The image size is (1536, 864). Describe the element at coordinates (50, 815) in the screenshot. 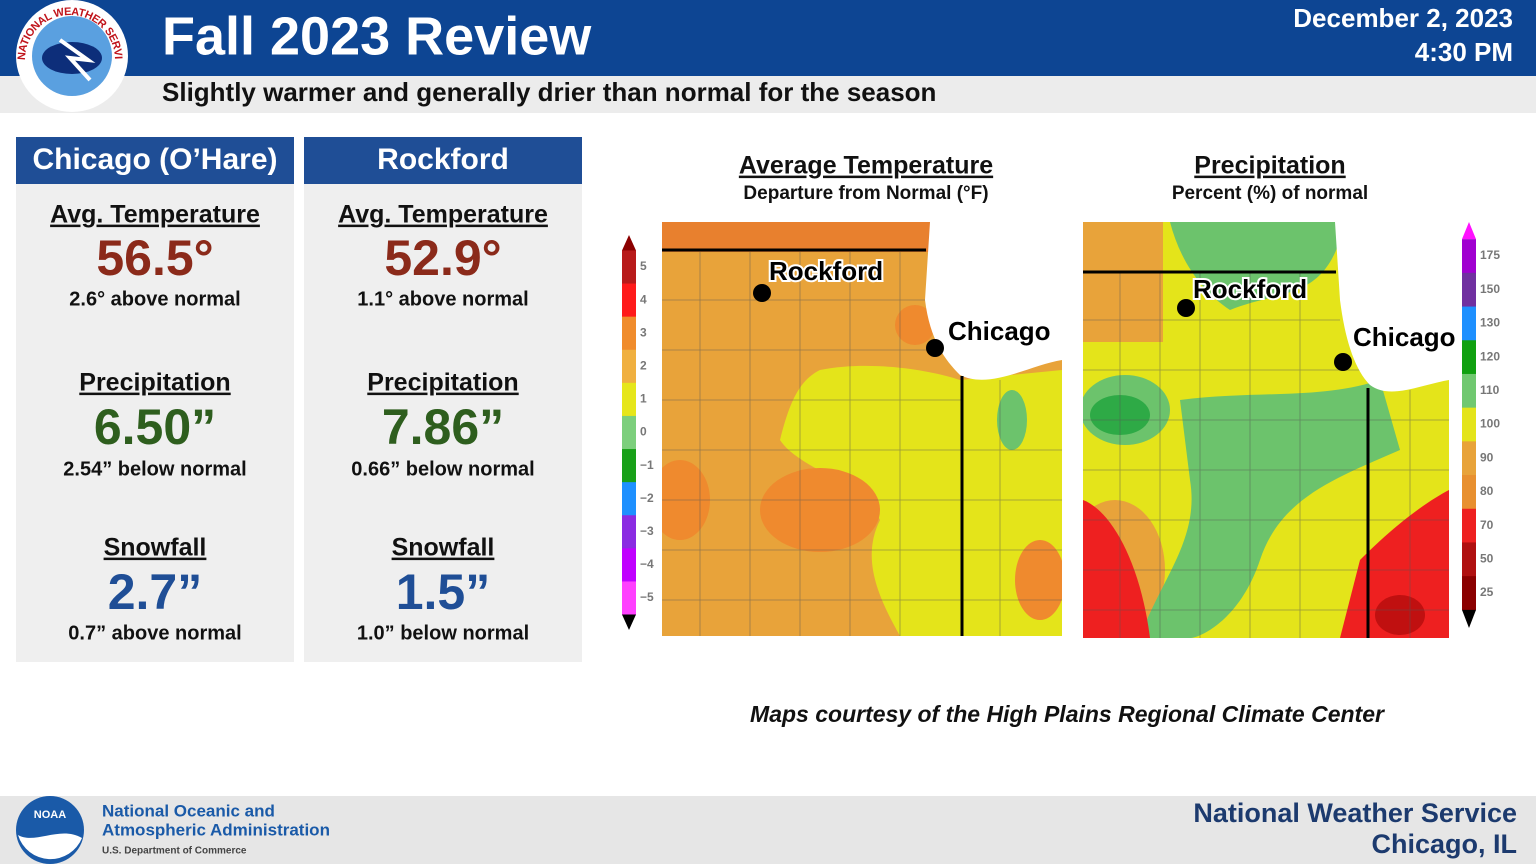

I see `noaa-logo-text: NOAA` at that location.